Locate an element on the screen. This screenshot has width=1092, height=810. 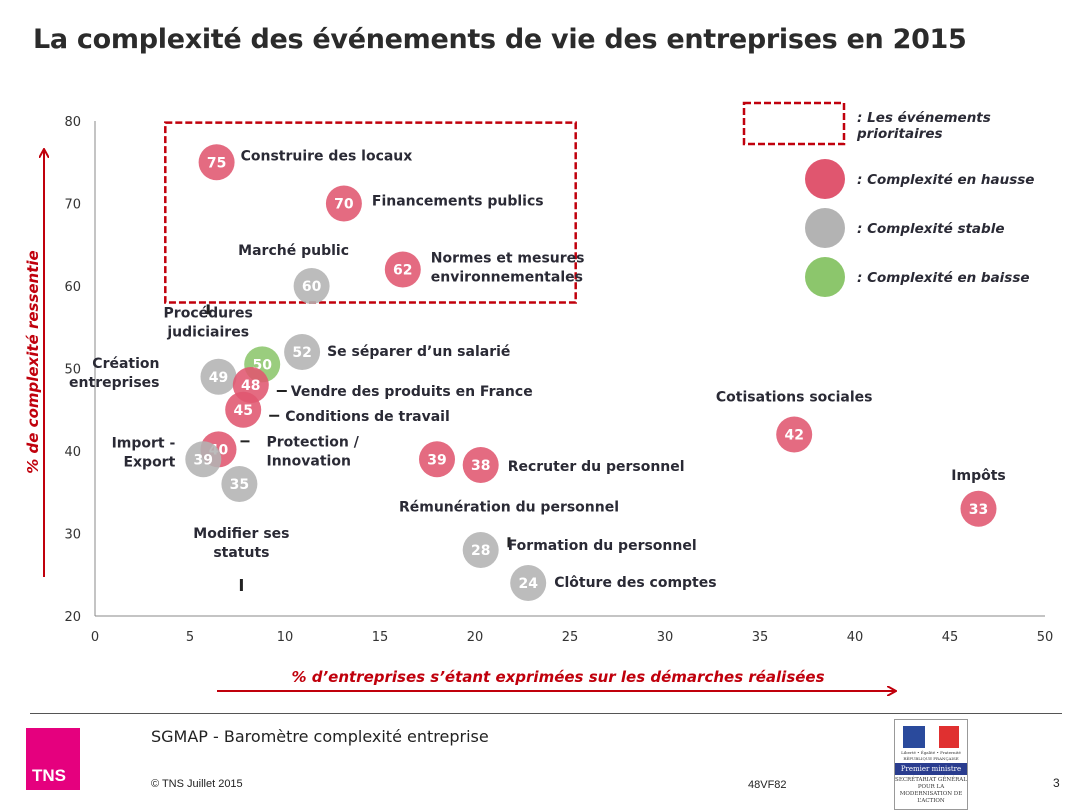
x-tick-label: 45 is located at coordinates (950, 637).